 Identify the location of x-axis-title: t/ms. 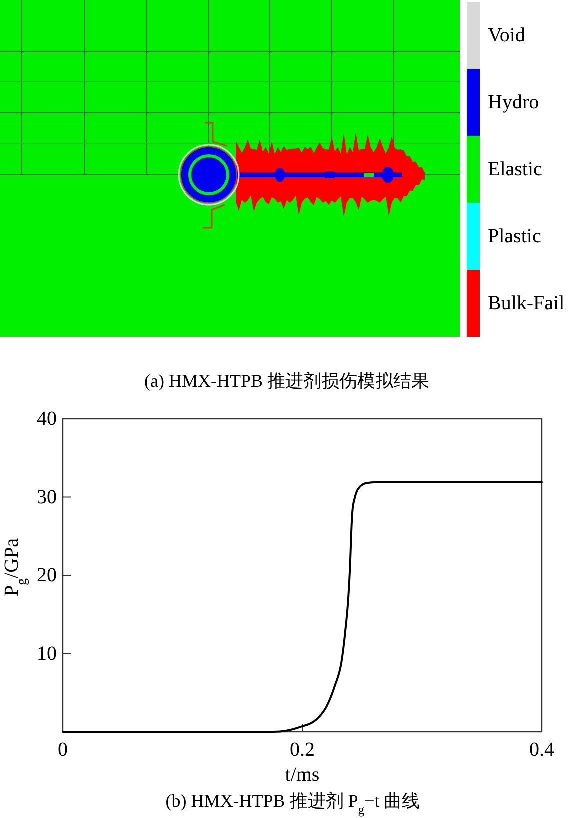
(302, 775).